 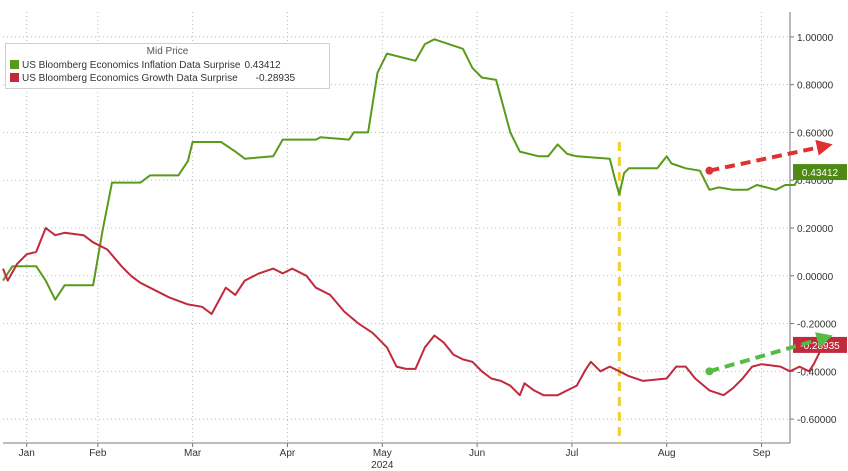 What do you see at coordinates (817, 325) in the screenshot?
I see `y-tick-label-6: -0.20000` at bounding box center [817, 325].